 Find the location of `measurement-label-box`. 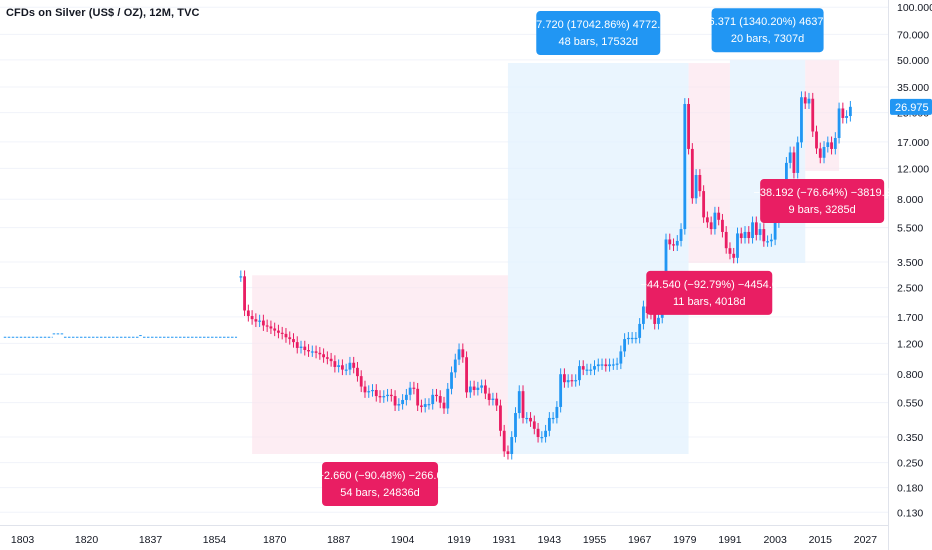

measurement-label-box is located at coordinates (598, 33).